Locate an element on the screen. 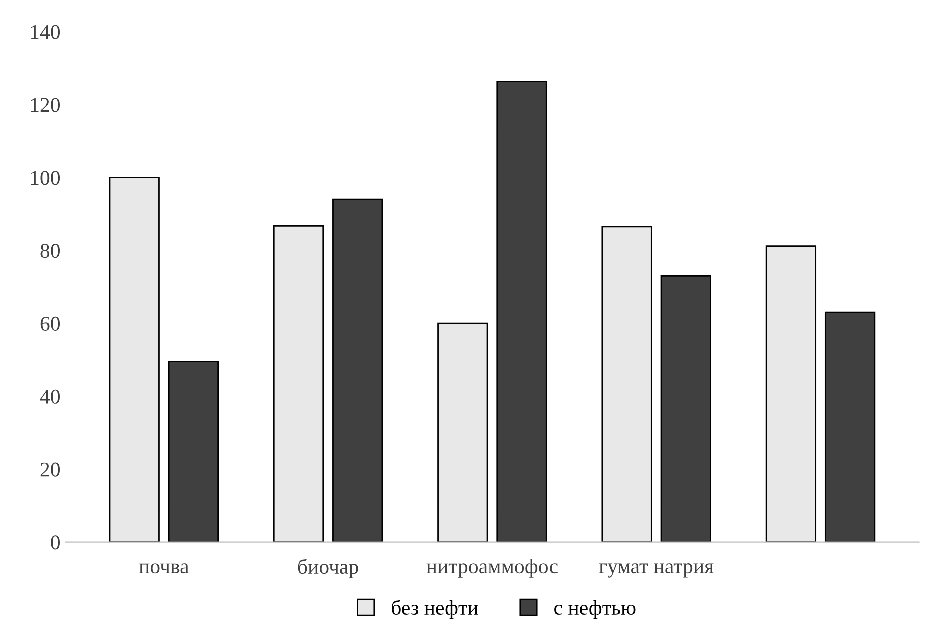 The width and height of the screenshot is (938, 638). x-tick-label: гумат натрия is located at coordinates (656, 571).